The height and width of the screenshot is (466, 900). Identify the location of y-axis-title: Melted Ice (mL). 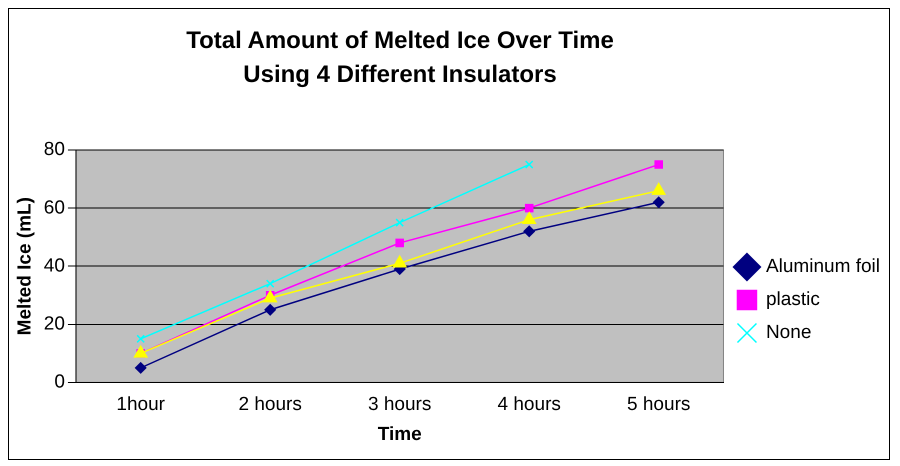
(25, 266).